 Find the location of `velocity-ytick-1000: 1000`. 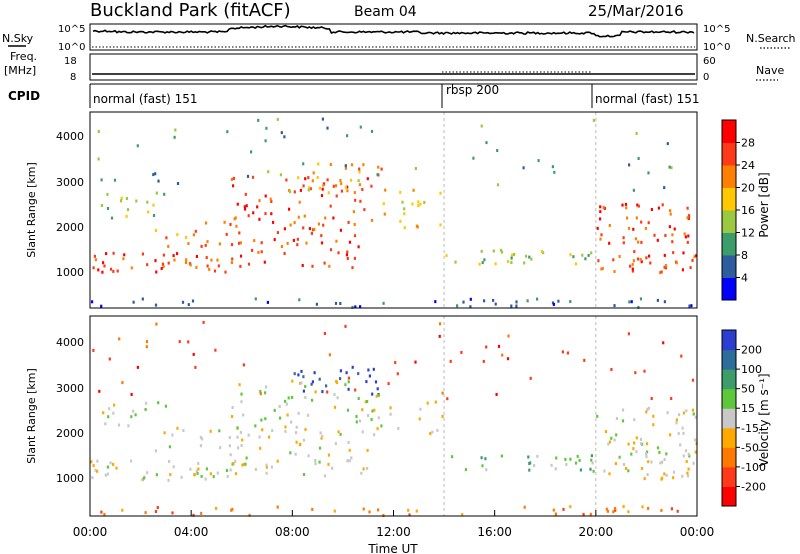

velocity-ytick-1000: 1000 is located at coordinates (70, 478).